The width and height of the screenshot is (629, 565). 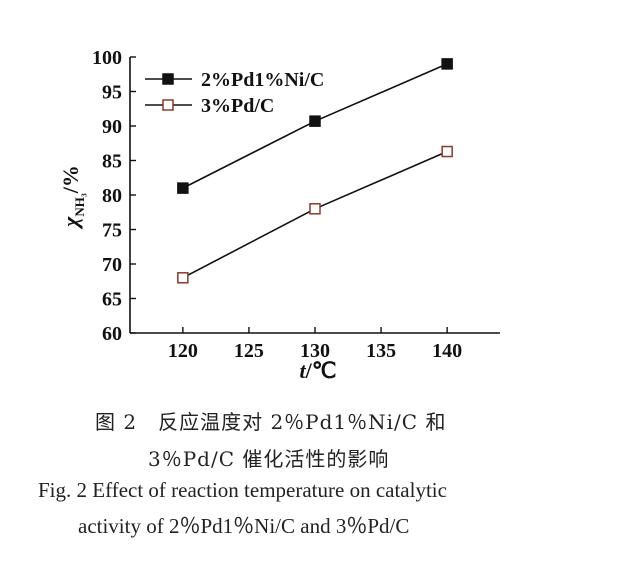 What do you see at coordinates (271, 422) in the screenshot?
I see `caption-cn-line1: 图 2 反应温度对 2％Pd1％Ni/C 和` at bounding box center [271, 422].